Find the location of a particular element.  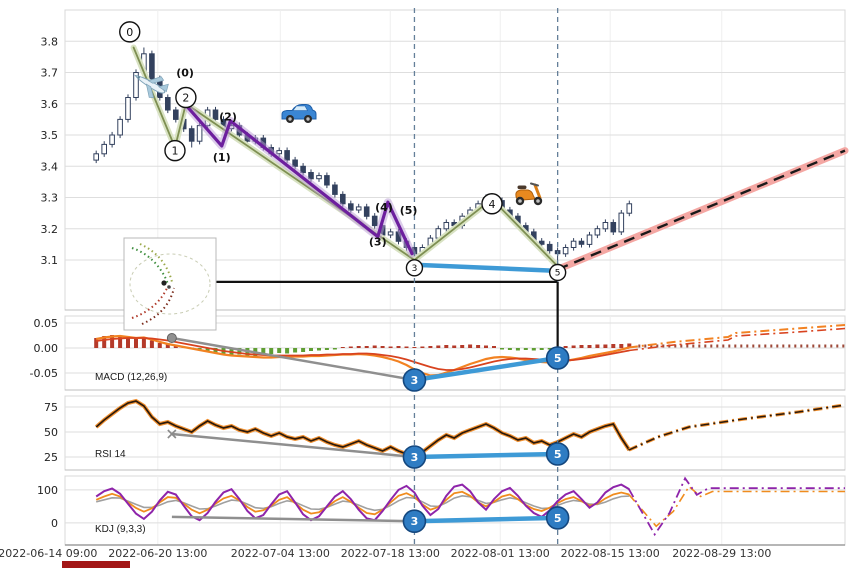

price-ytick-label: 3.6 is located at coordinates (50, 104).